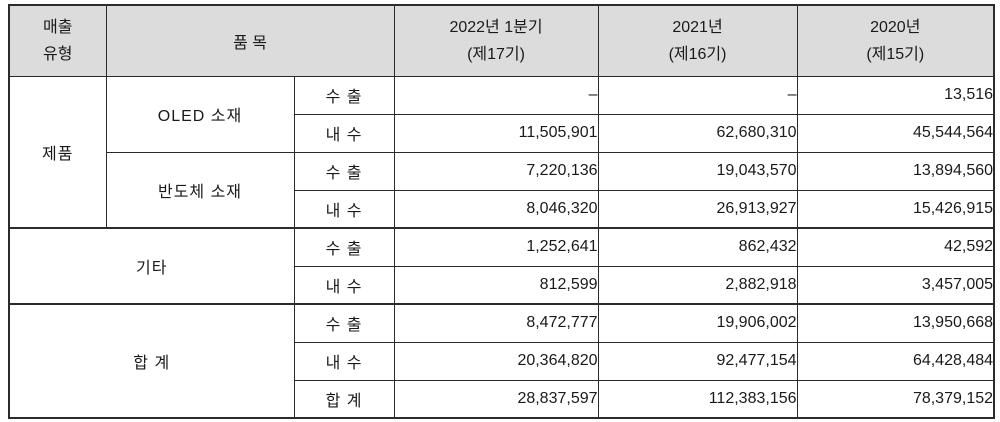  I want to click on value-2020: 3,457,005, so click(895, 285).